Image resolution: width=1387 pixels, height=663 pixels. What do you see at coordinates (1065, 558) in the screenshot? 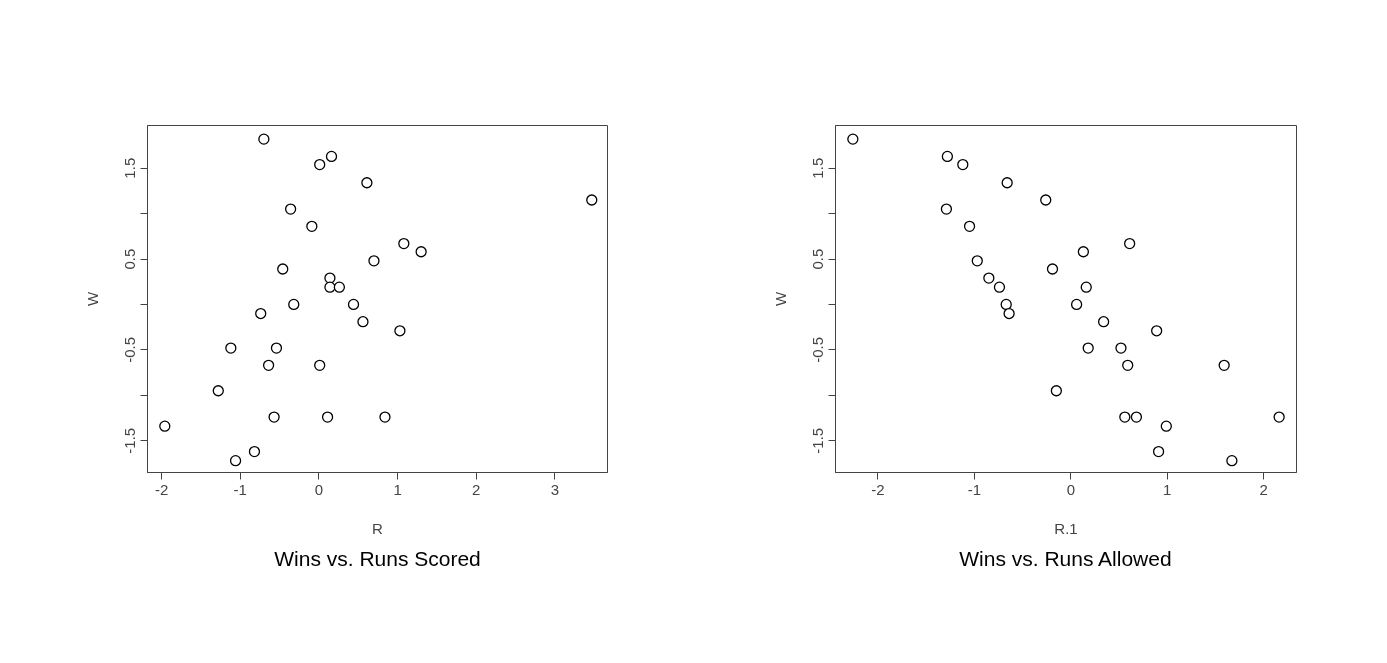
I see `text: Wins vs. Runs Allowed` at bounding box center [1065, 558].